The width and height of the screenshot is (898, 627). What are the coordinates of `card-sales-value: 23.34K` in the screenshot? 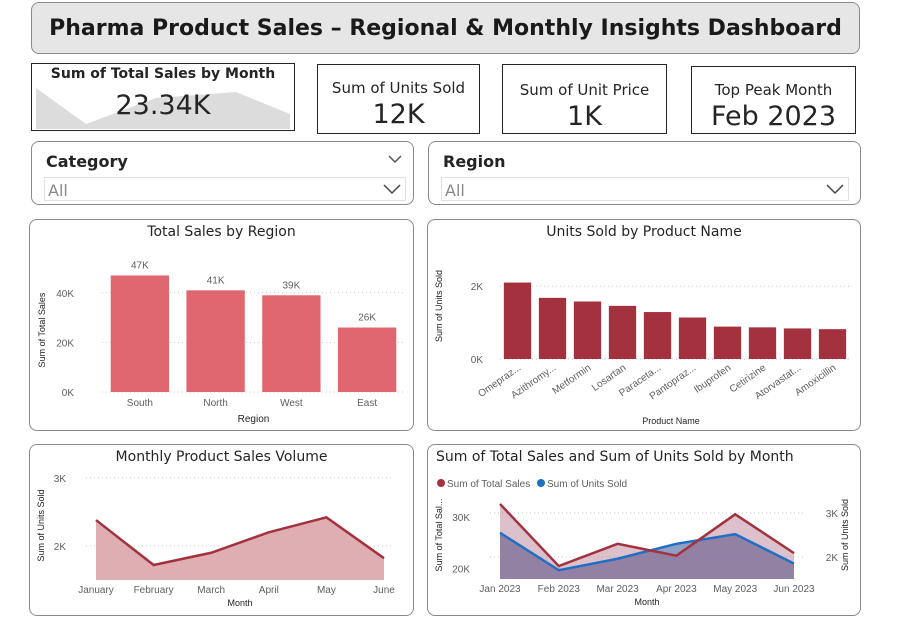 It's located at (163, 105).